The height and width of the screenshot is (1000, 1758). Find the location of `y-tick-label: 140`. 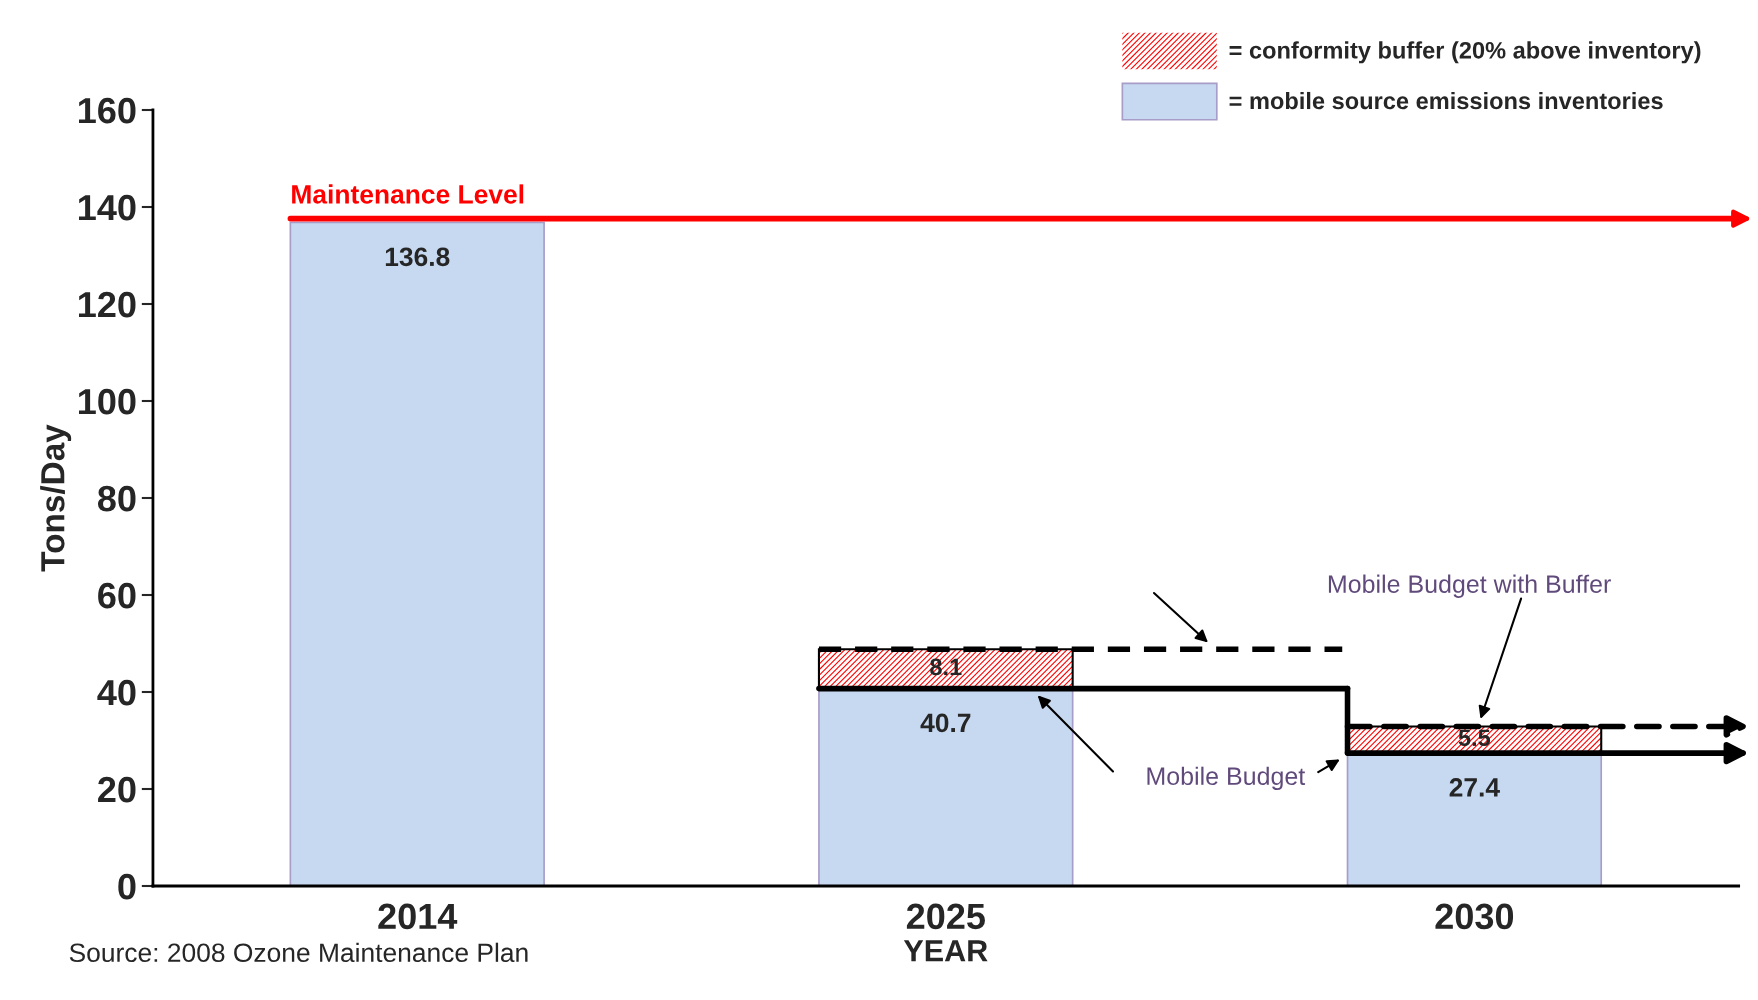

y-tick-label: 140 is located at coordinates (107, 207).